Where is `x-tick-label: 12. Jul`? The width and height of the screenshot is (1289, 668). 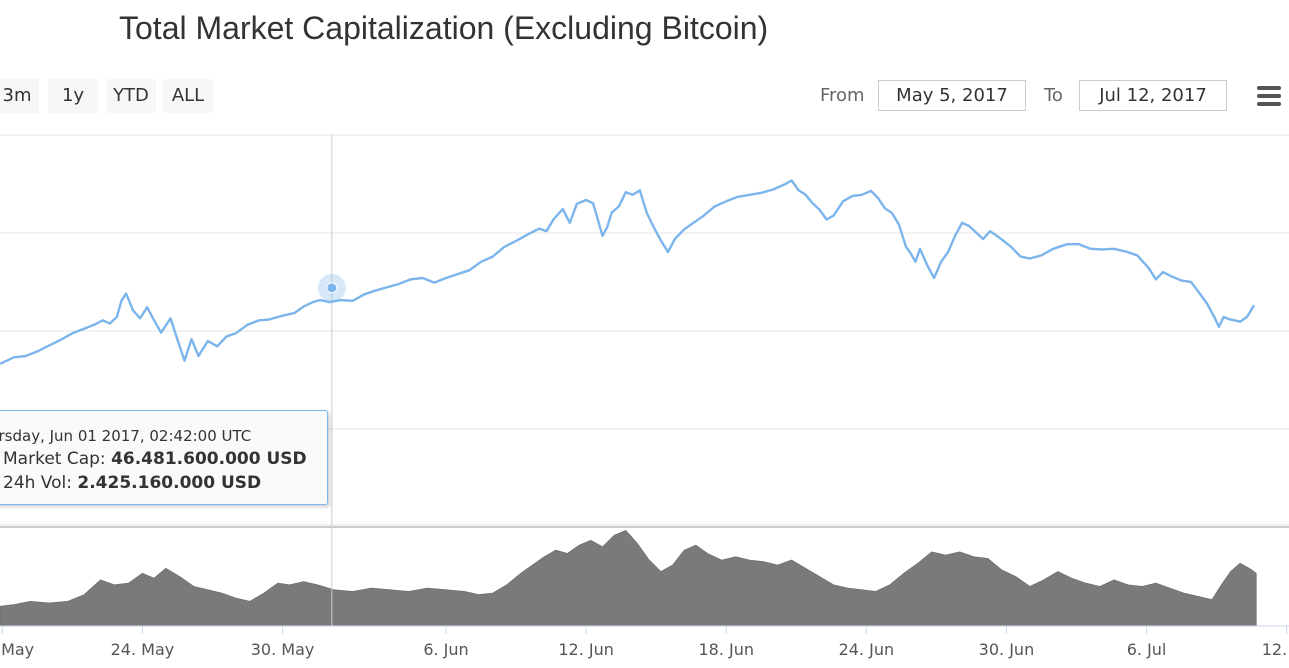 x-tick-label: 12. Jul is located at coordinates (1275, 649).